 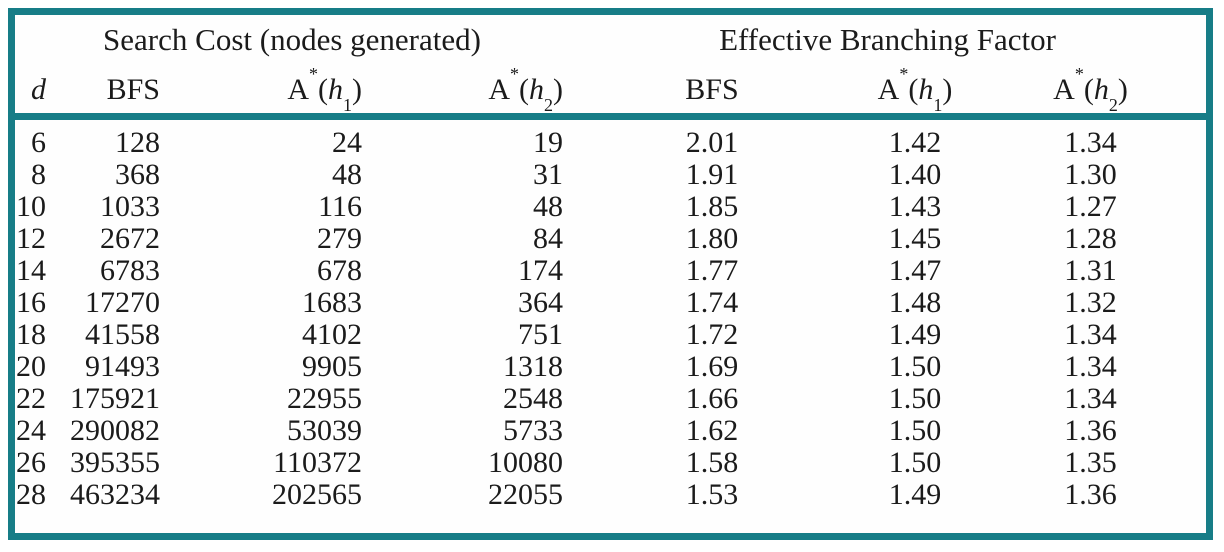 What do you see at coordinates (340, 206) in the screenshot?
I see `cell-astar-h1-search-cost: 116` at bounding box center [340, 206].